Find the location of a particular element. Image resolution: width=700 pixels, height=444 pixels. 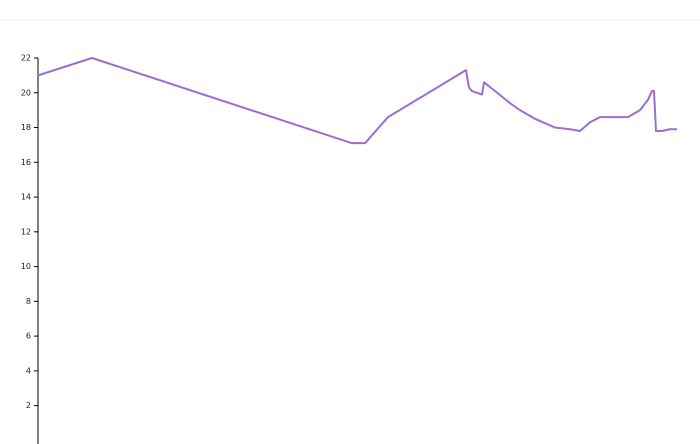

y-tick-label: 8 is located at coordinates (28, 301).